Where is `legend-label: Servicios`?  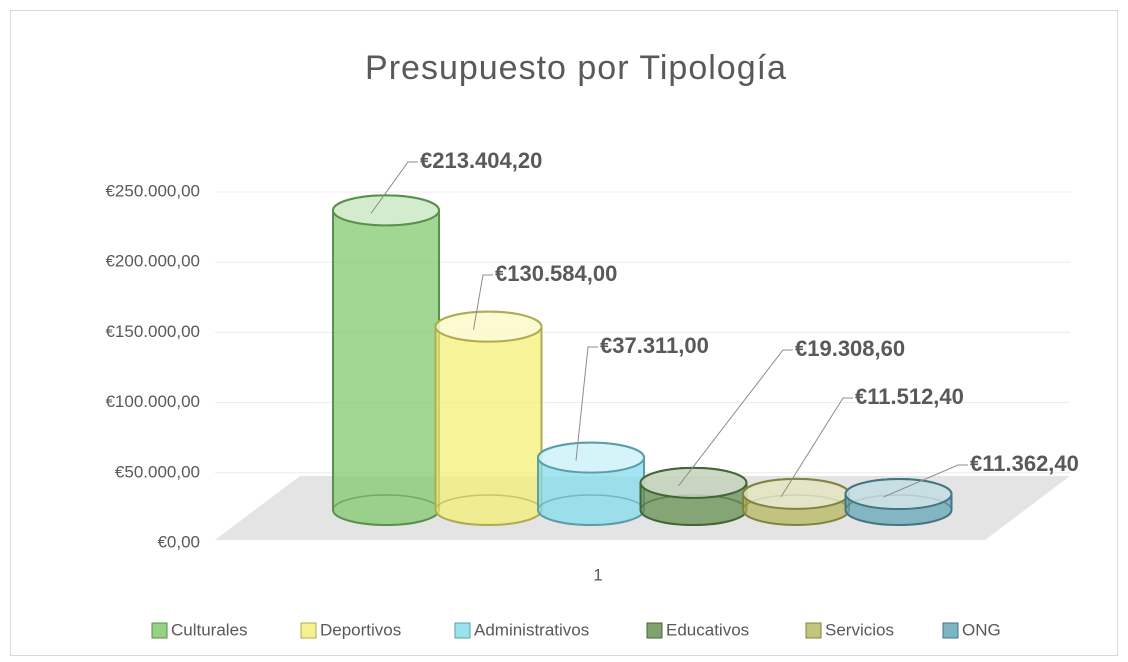
legend-label: Servicios is located at coordinates (859, 629).